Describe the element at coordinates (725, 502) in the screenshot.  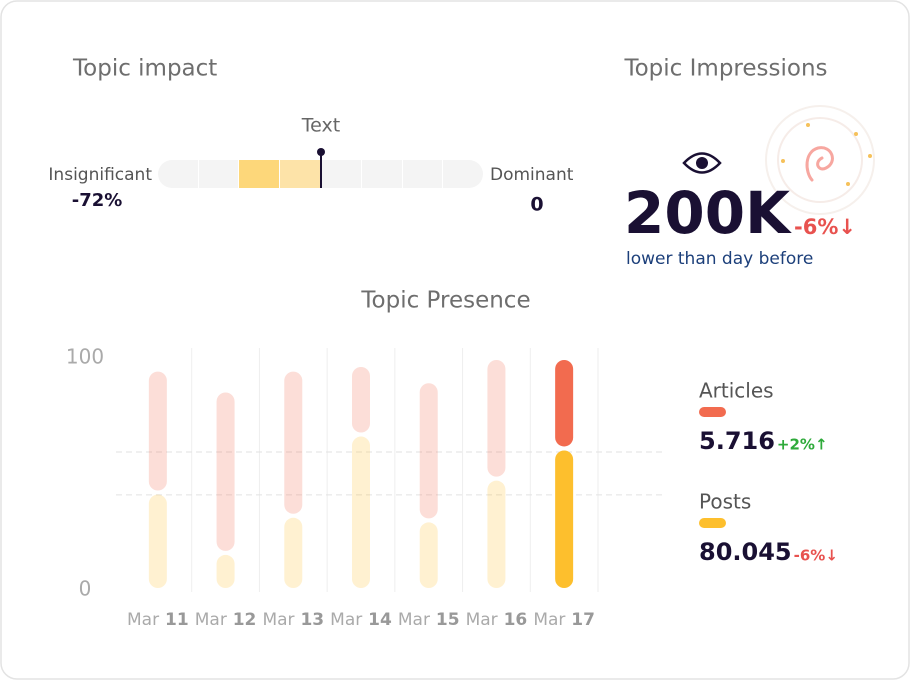
I see `legend-name: Posts` at that location.